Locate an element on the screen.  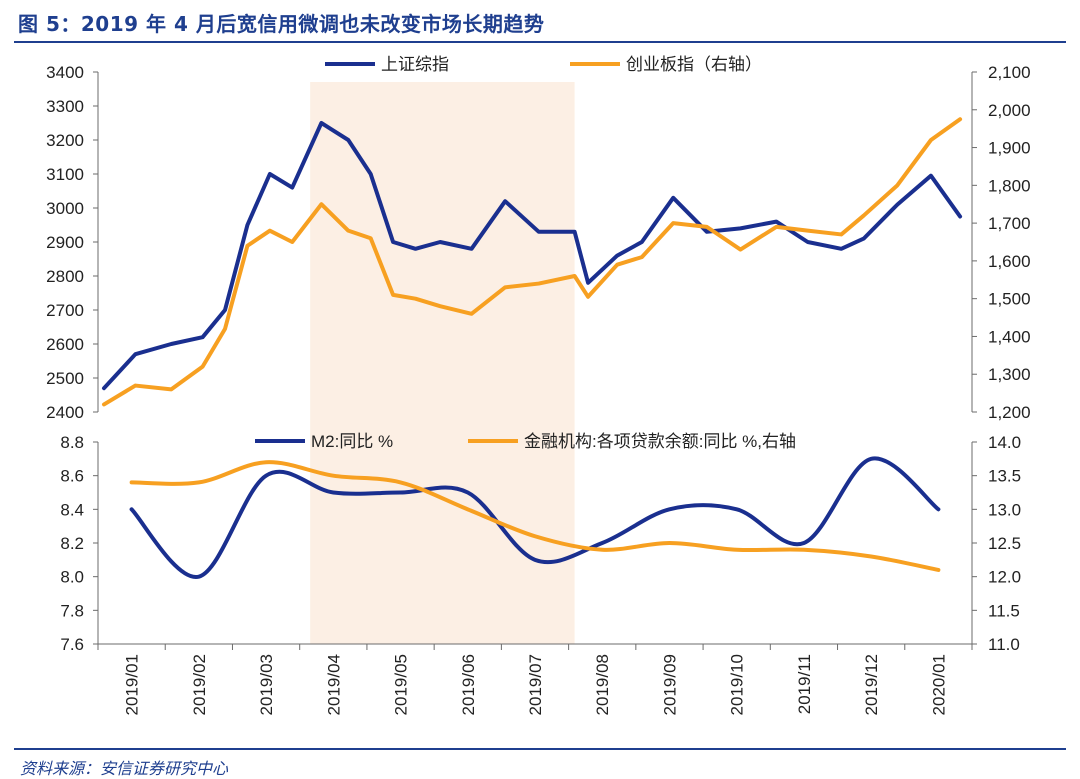
bottom-tick-label-left: 8.2 is located at coordinates (72, 543).